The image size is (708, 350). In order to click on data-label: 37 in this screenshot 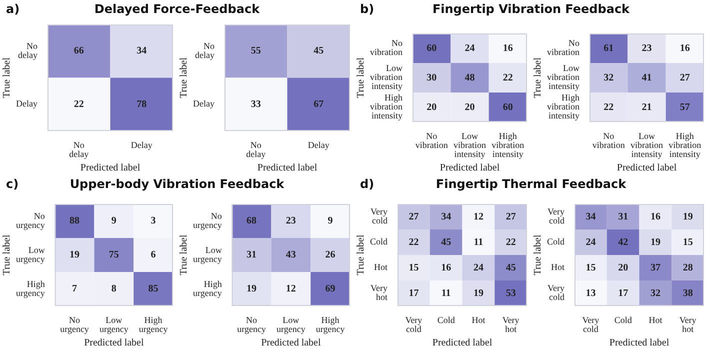, I will do `click(655, 268)`.